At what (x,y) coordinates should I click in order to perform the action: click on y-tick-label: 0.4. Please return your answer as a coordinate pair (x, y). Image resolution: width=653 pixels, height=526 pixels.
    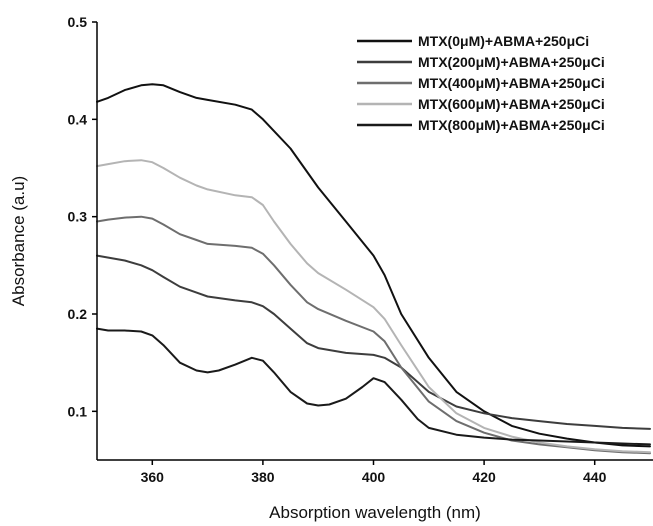
    Looking at the image, I should click on (78, 119).